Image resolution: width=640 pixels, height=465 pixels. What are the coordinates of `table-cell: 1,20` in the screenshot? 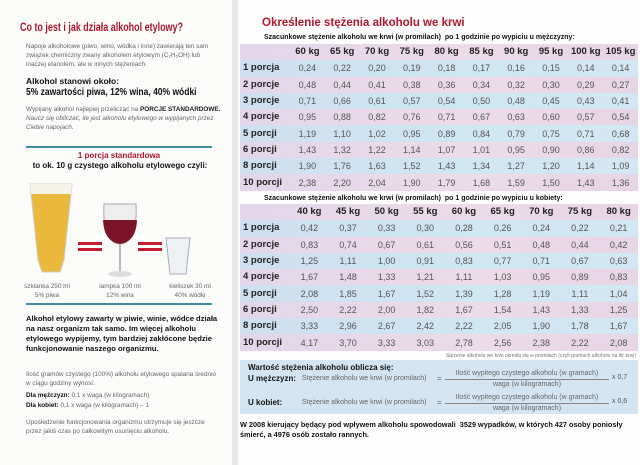 It's located at (551, 166).